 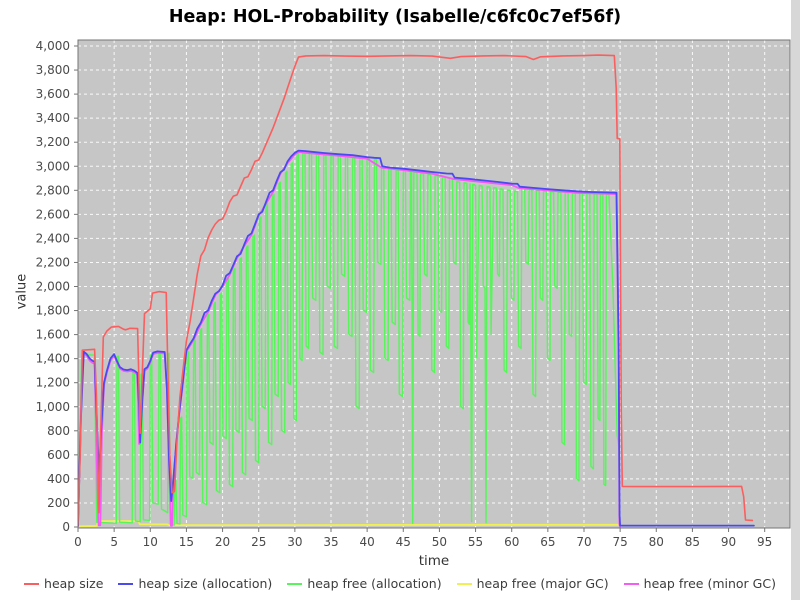 I want to click on right-margin-strip, so click(x=795, y=300).